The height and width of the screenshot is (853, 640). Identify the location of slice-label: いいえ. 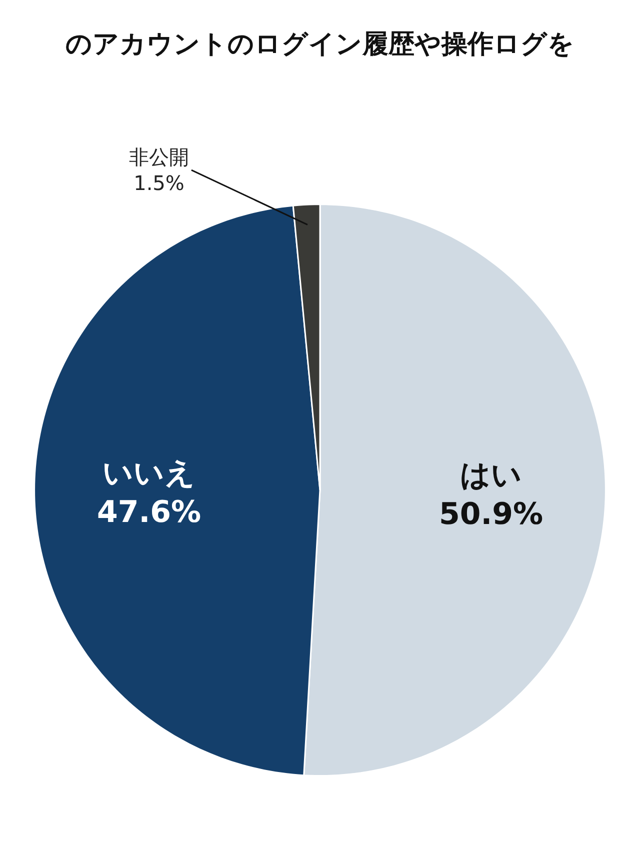
(149, 473).